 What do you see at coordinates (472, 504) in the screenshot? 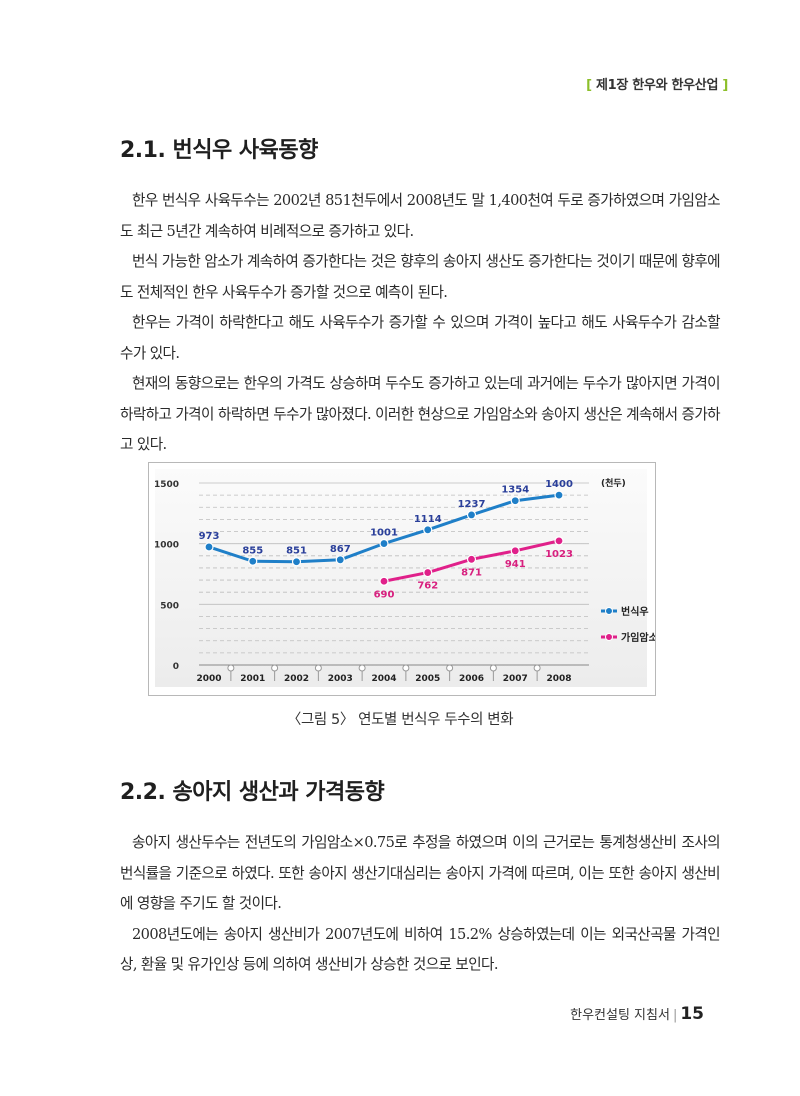
I see `data-label: 1237` at bounding box center [472, 504].